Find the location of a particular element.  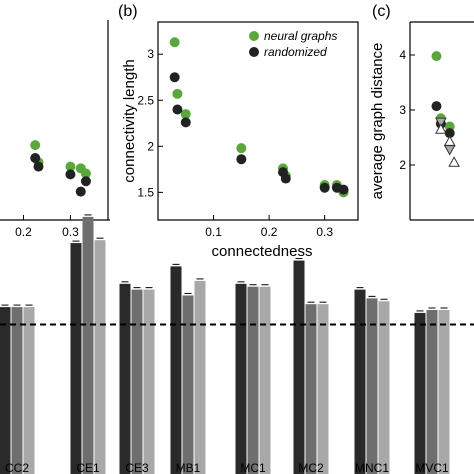

panel-b-legend: neural graphs randomized is located at coordinates (296, 44).